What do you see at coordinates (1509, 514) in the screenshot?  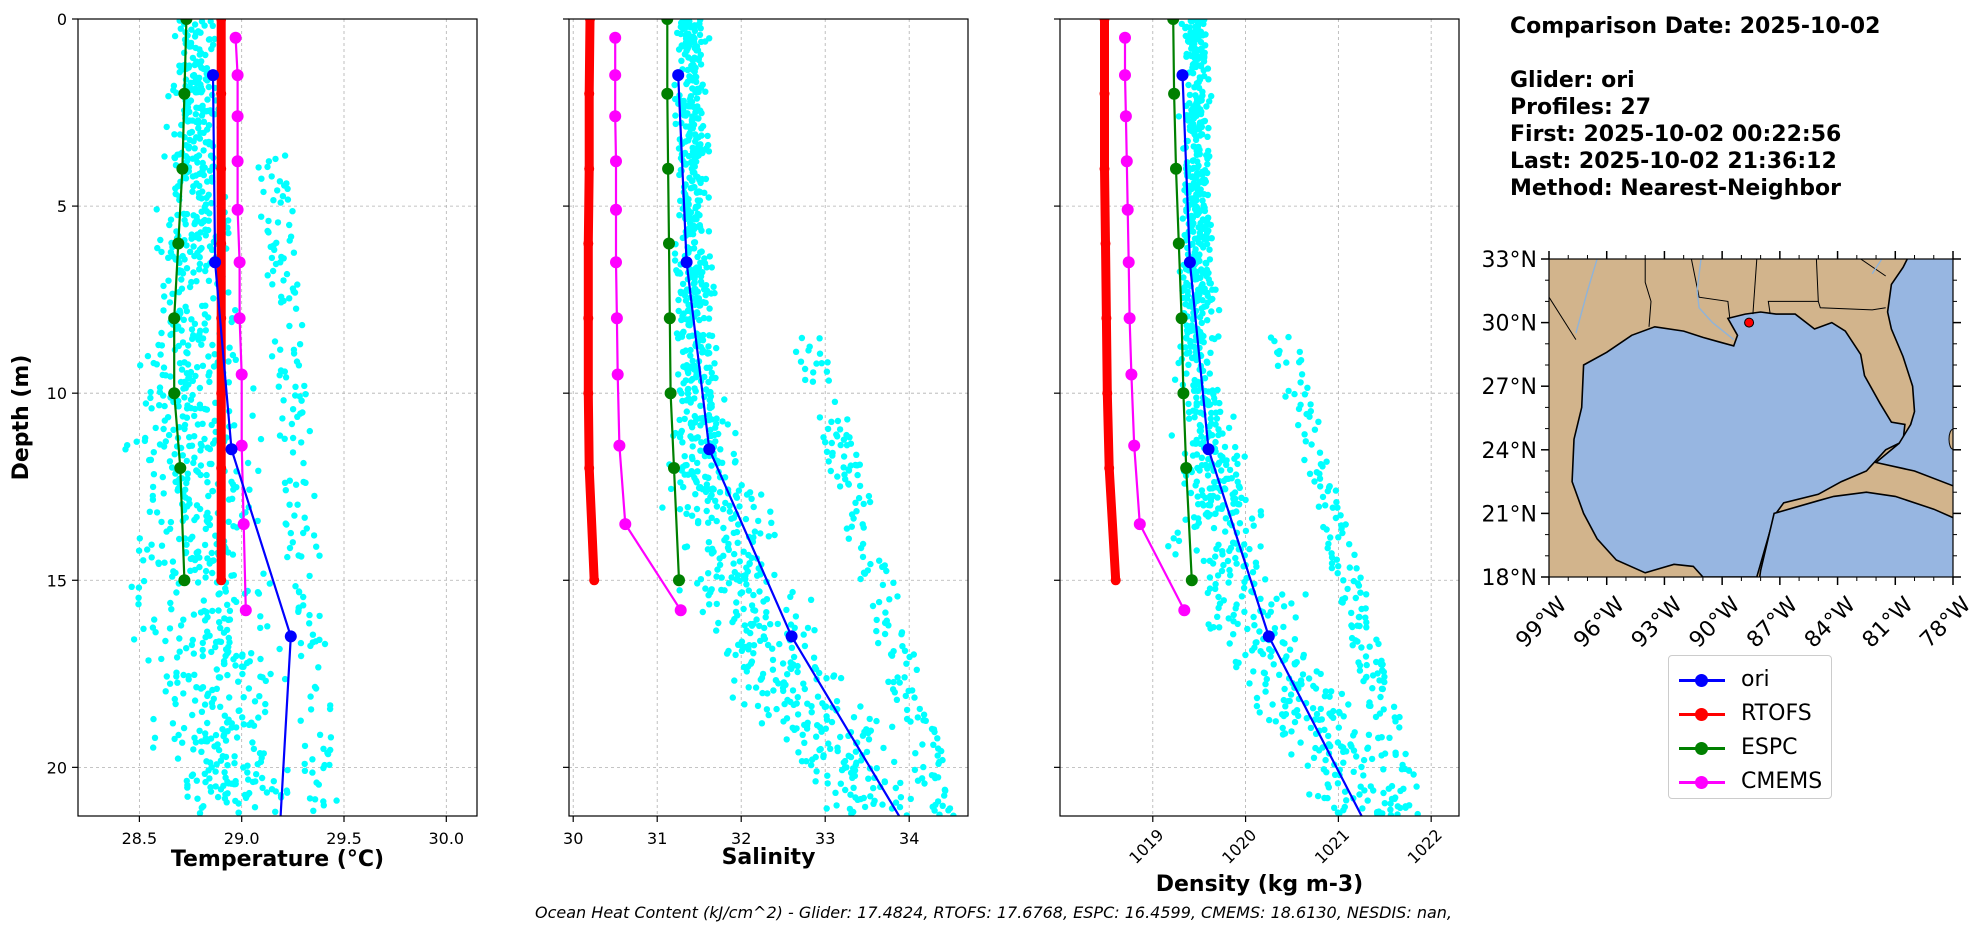 I see `lat-tick-label: 21°N` at bounding box center [1509, 514].